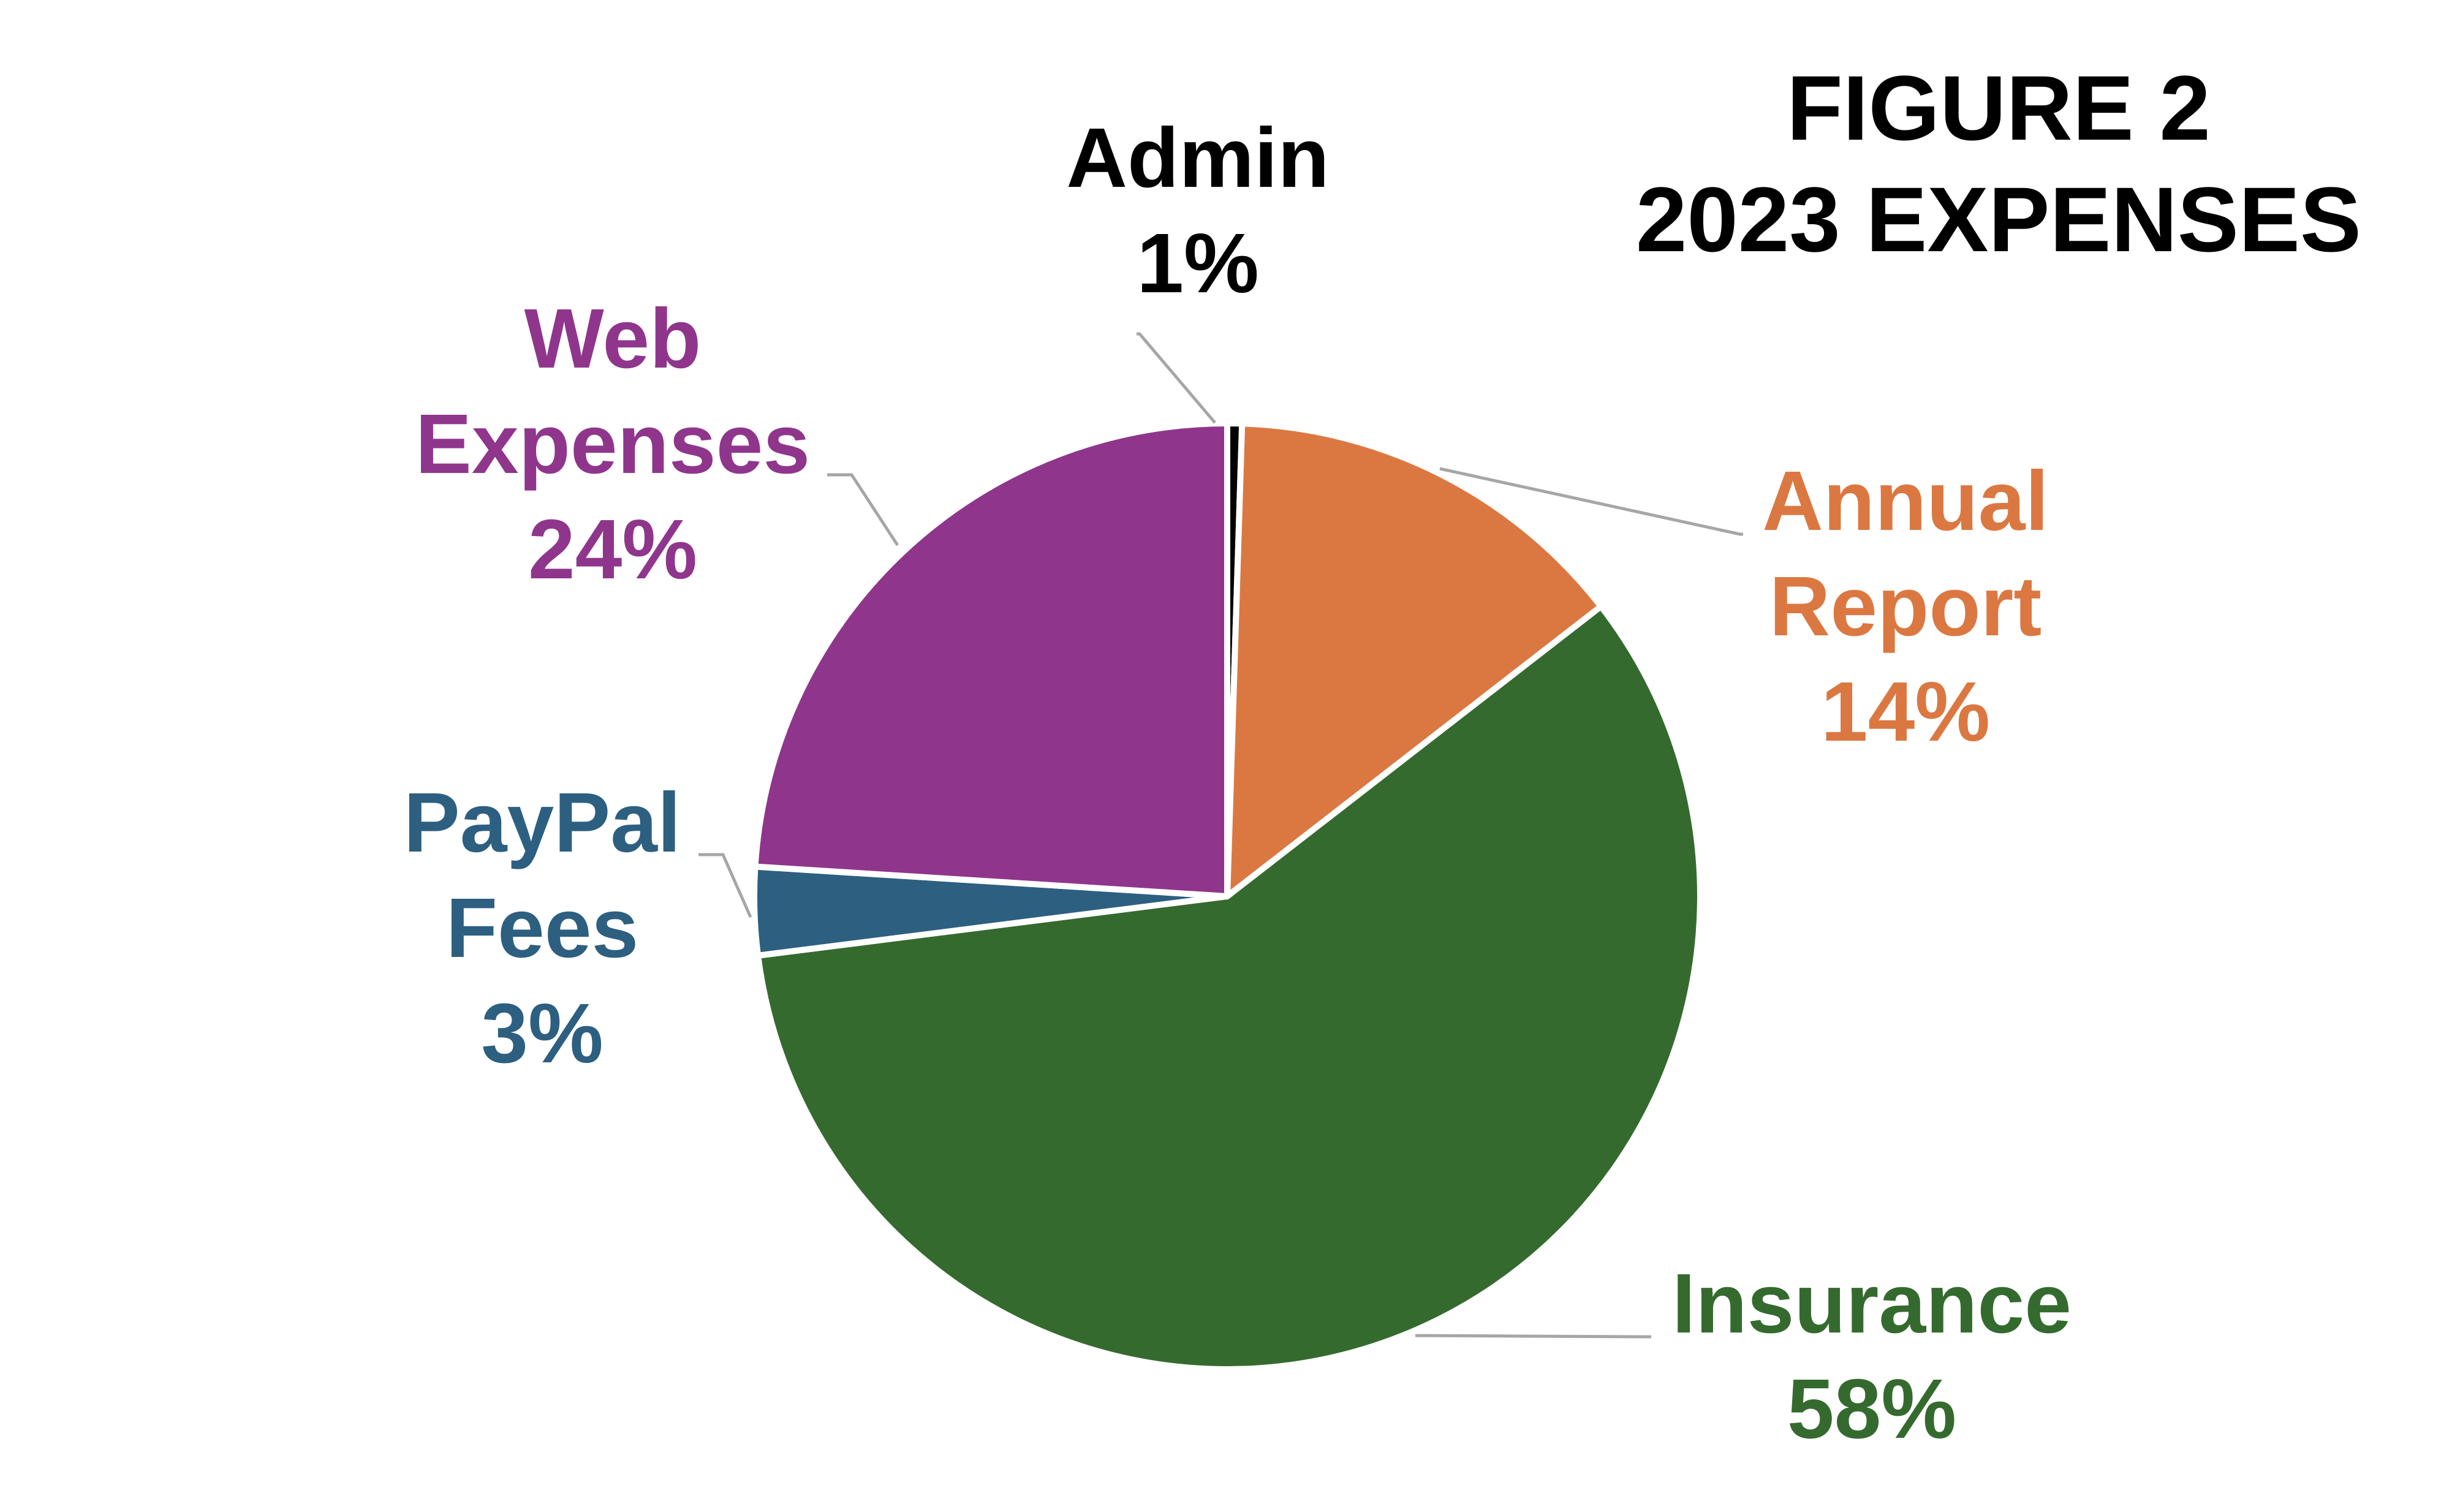 The image size is (2452, 1512). Describe the element at coordinates (991, 659) in the screenshot. I see `pie-slice-web-expenses` at that location.